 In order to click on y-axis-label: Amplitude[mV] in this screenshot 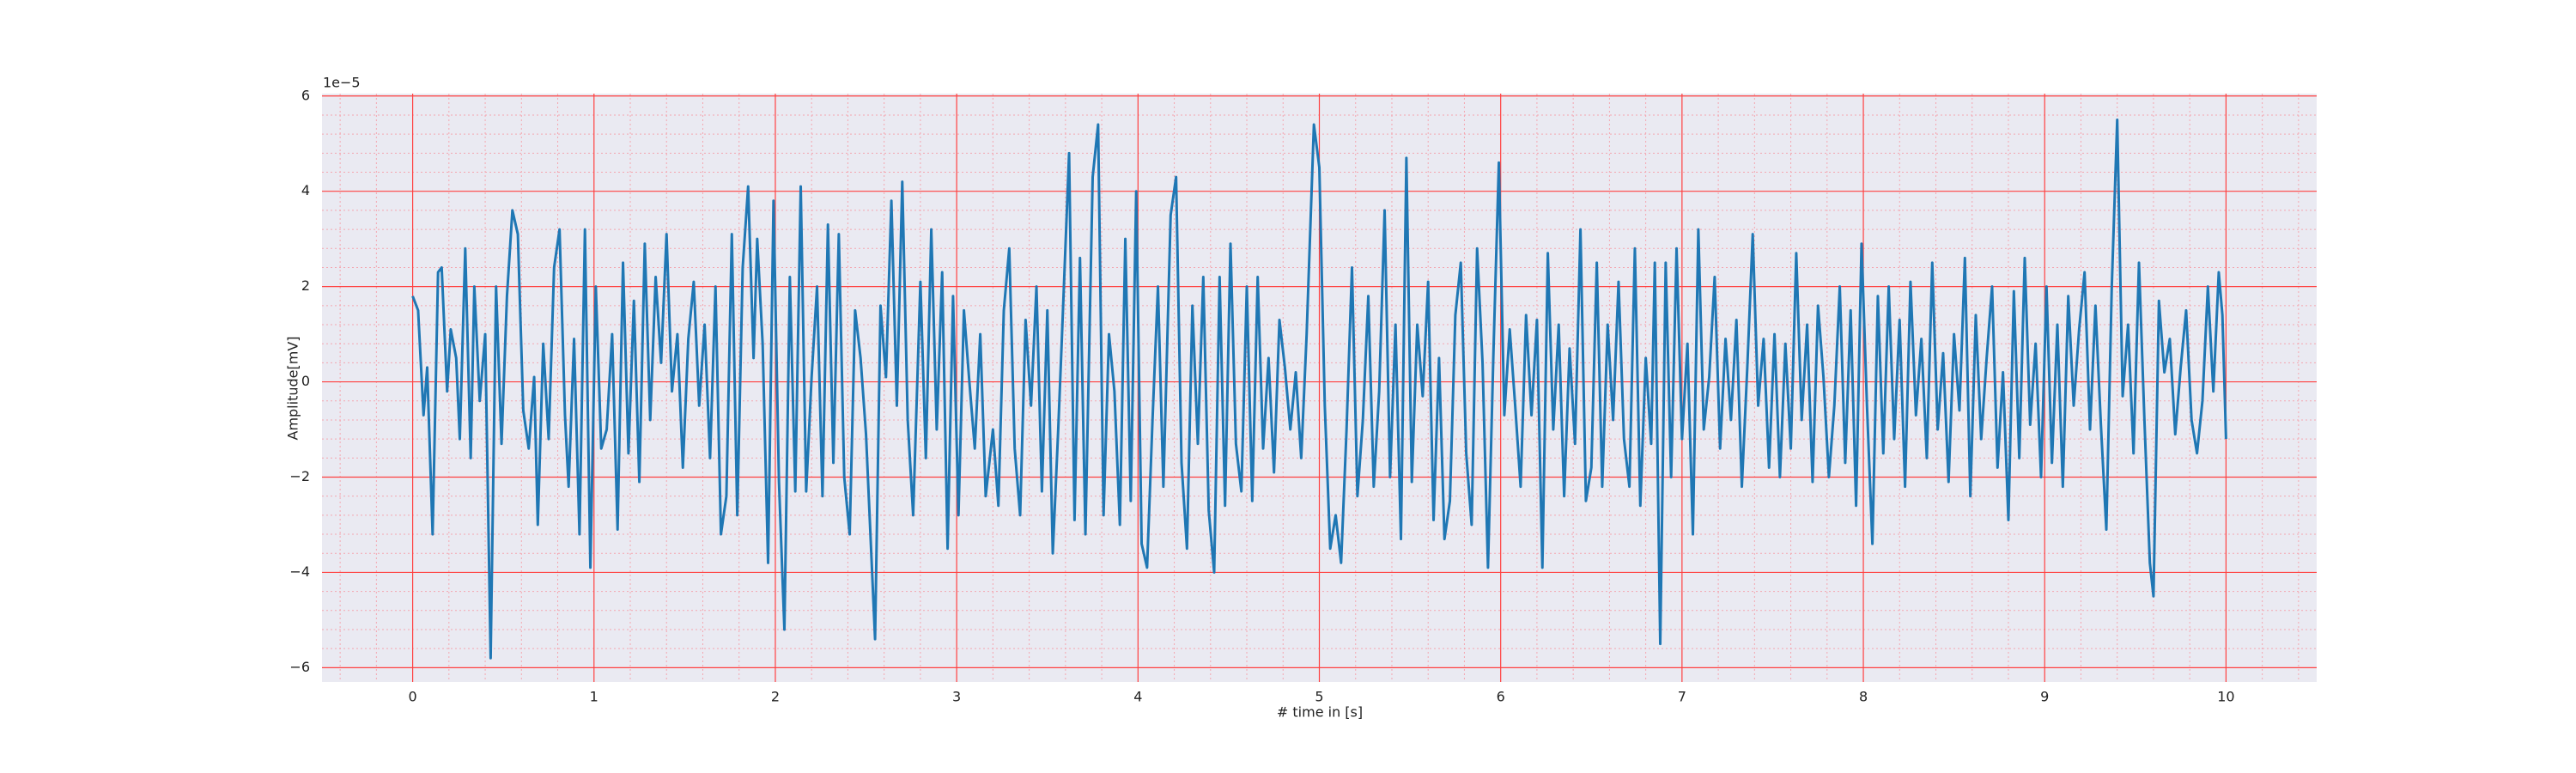, I will do `click(293, 388)`.